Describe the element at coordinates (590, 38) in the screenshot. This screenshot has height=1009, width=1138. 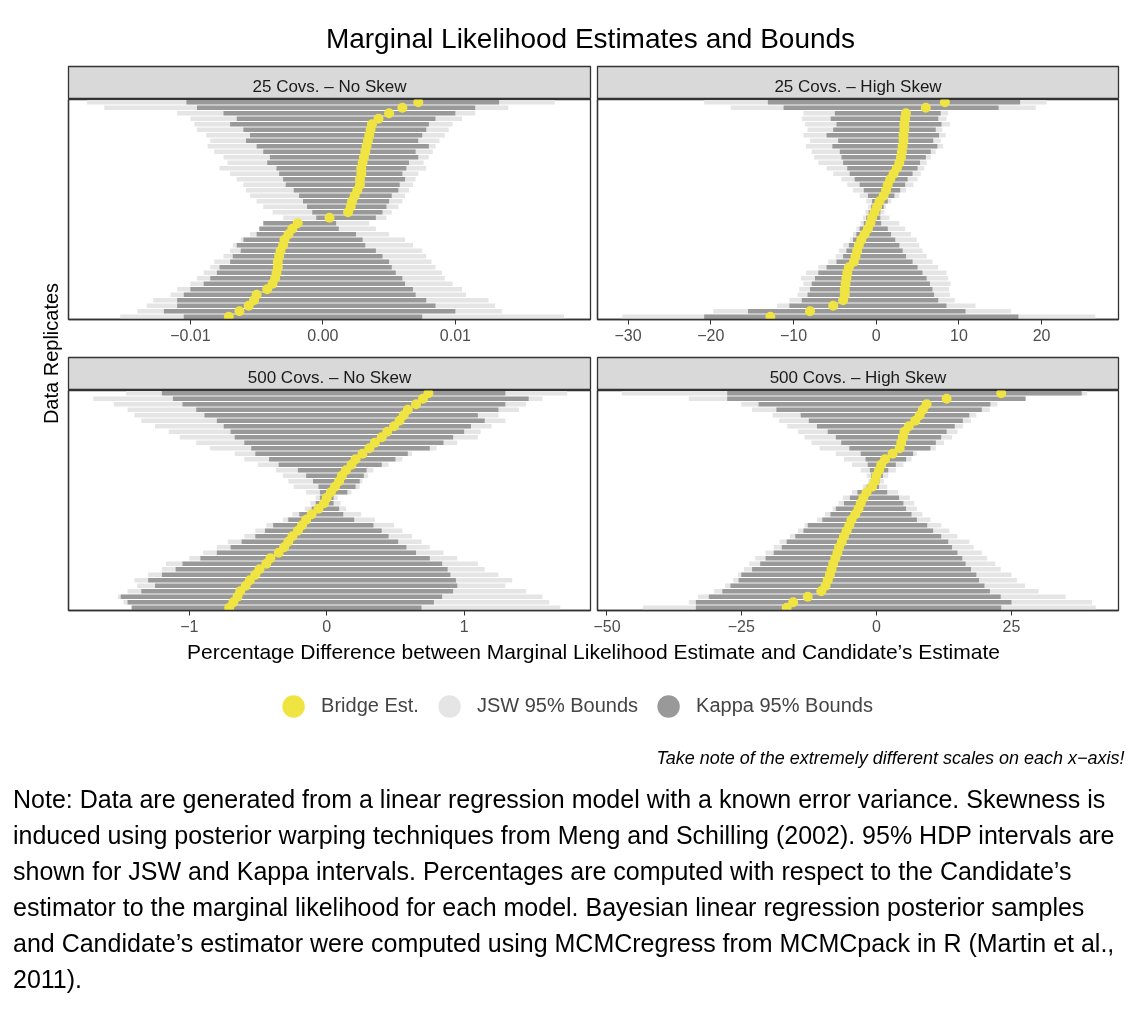
I see `text: Marginal Likelihood Estimates and Bounds` at that location.